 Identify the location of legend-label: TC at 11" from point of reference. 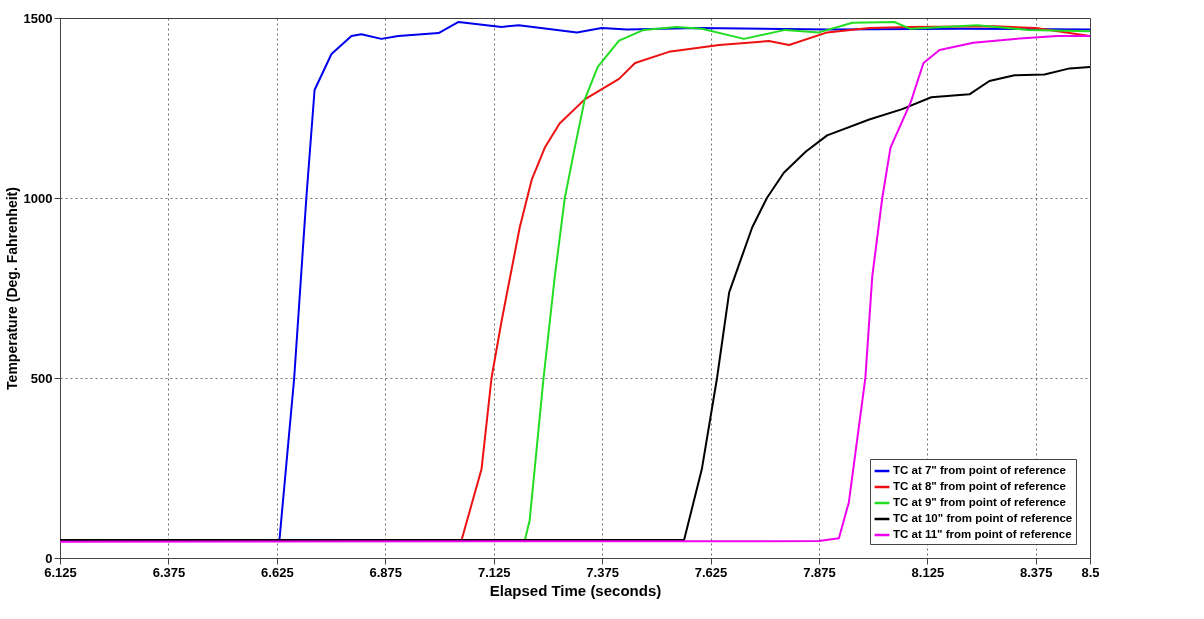
(982, 534).